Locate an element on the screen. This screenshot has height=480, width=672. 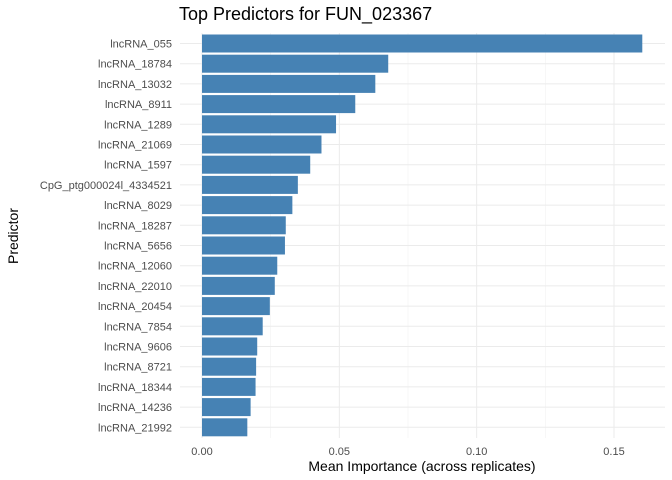
y-tick-label: lncRNA_21069 is located at coordinates (135, 146).